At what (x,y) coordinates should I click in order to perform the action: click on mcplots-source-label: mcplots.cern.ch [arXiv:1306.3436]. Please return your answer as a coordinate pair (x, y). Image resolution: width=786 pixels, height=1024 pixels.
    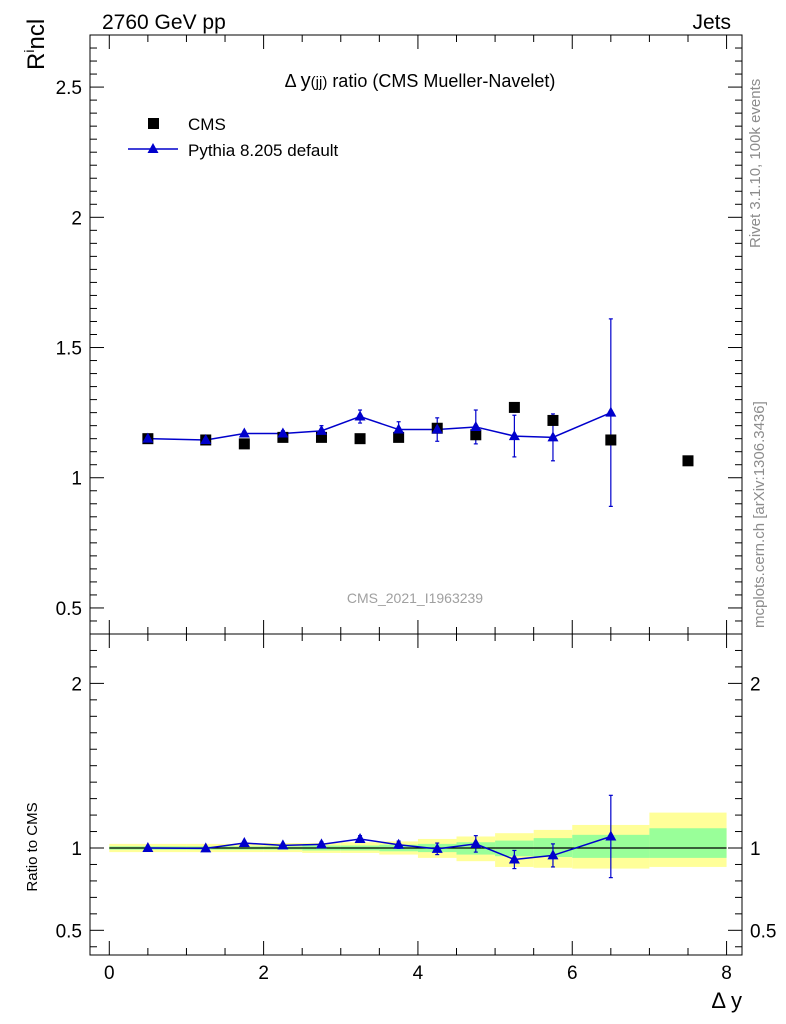
    Looking at the image, I should click on (759, 514).